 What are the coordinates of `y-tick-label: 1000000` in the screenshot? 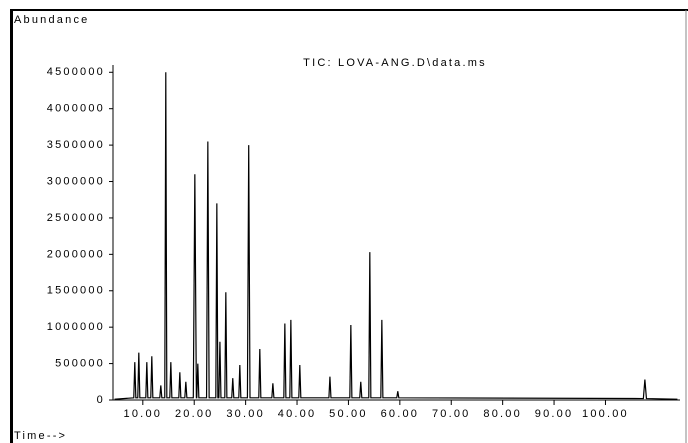 It's located at (76, 327).